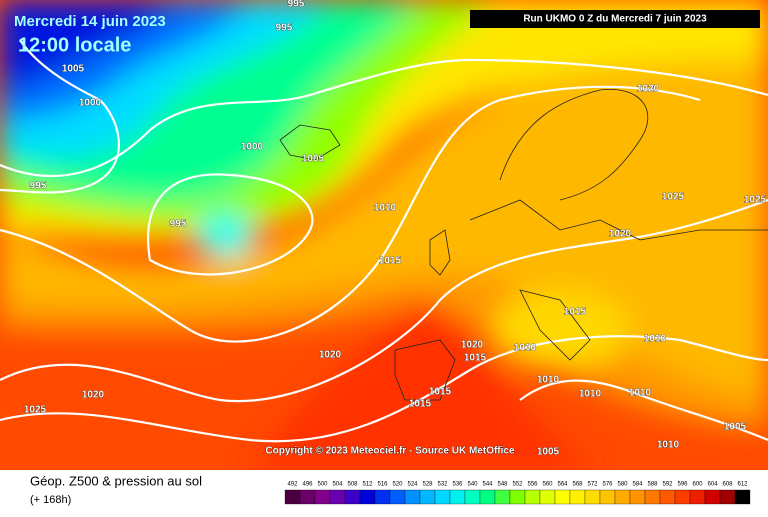 The image size is (768, 517). Describe the element at coordinates (577, 485) in the screenshot. I see `legend-label: 568` at that location.